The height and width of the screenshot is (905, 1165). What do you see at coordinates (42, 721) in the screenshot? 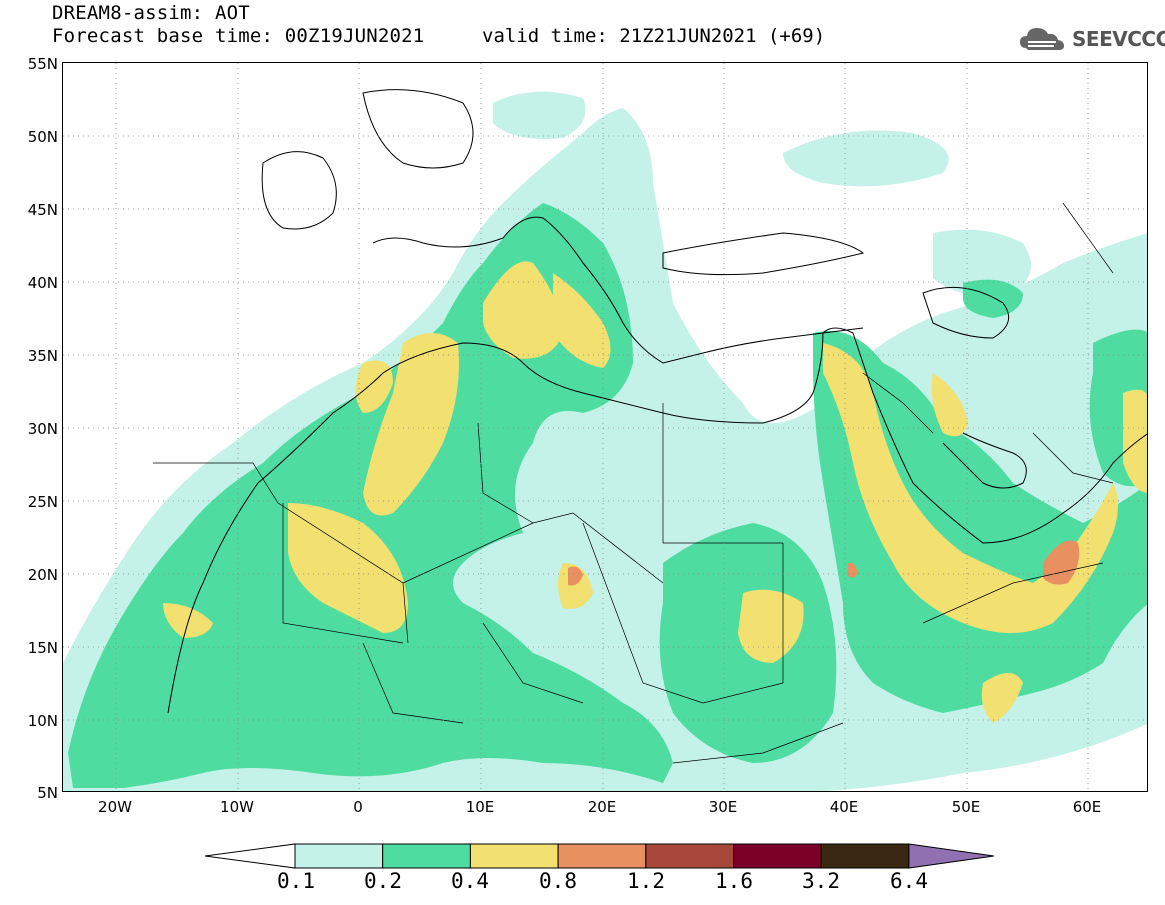
I see `lat-label: 10N` at bounding box center [42, 721].